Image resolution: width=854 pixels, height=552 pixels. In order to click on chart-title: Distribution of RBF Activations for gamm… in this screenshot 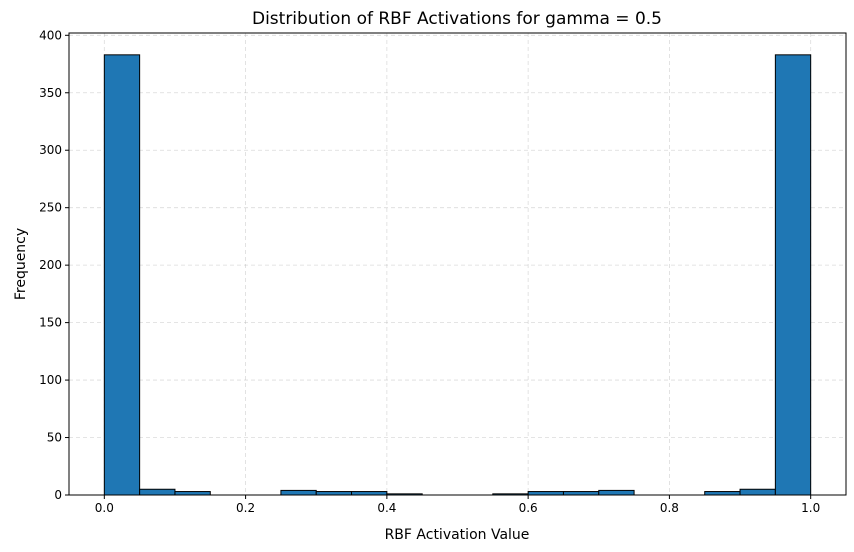, I will do `click(457, 19)`.